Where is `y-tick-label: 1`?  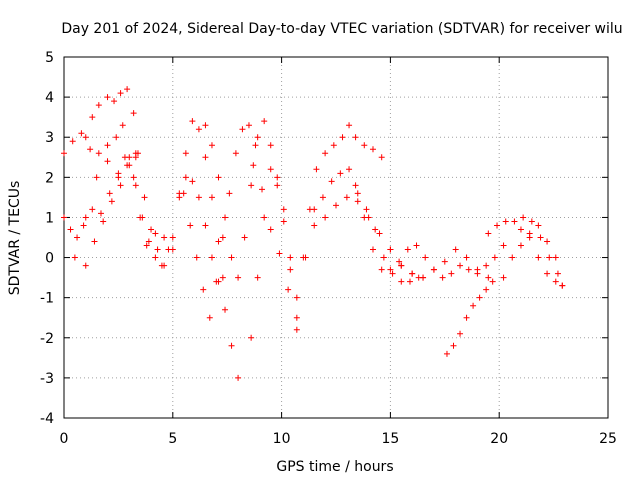
y-tick-label: 1 is located at coordinates (49, 218).